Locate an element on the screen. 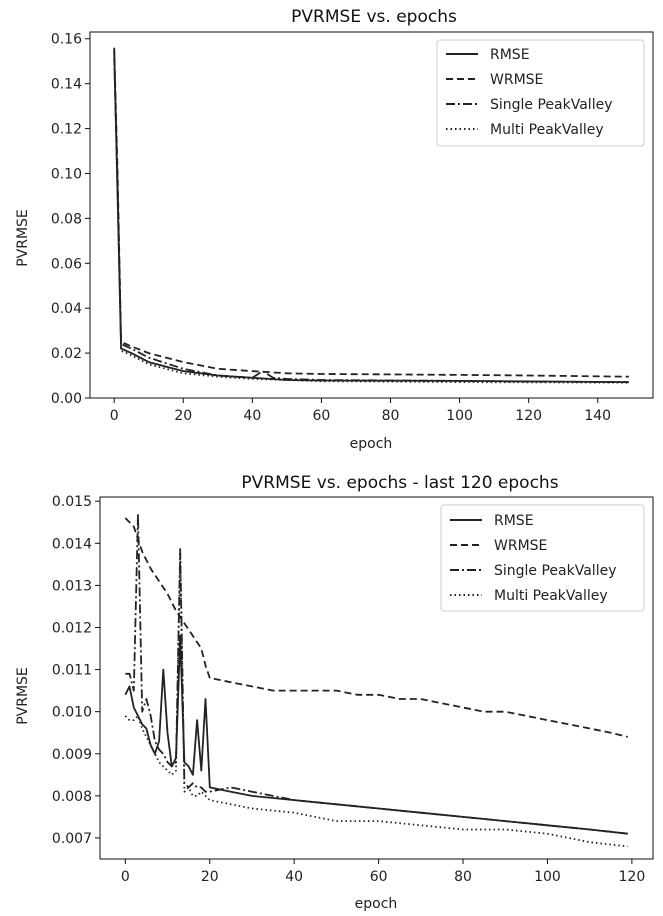 The height and width of the screenshot is (916, 663). chart-2-xlabel: epoch is located at coordinates (376, 904).